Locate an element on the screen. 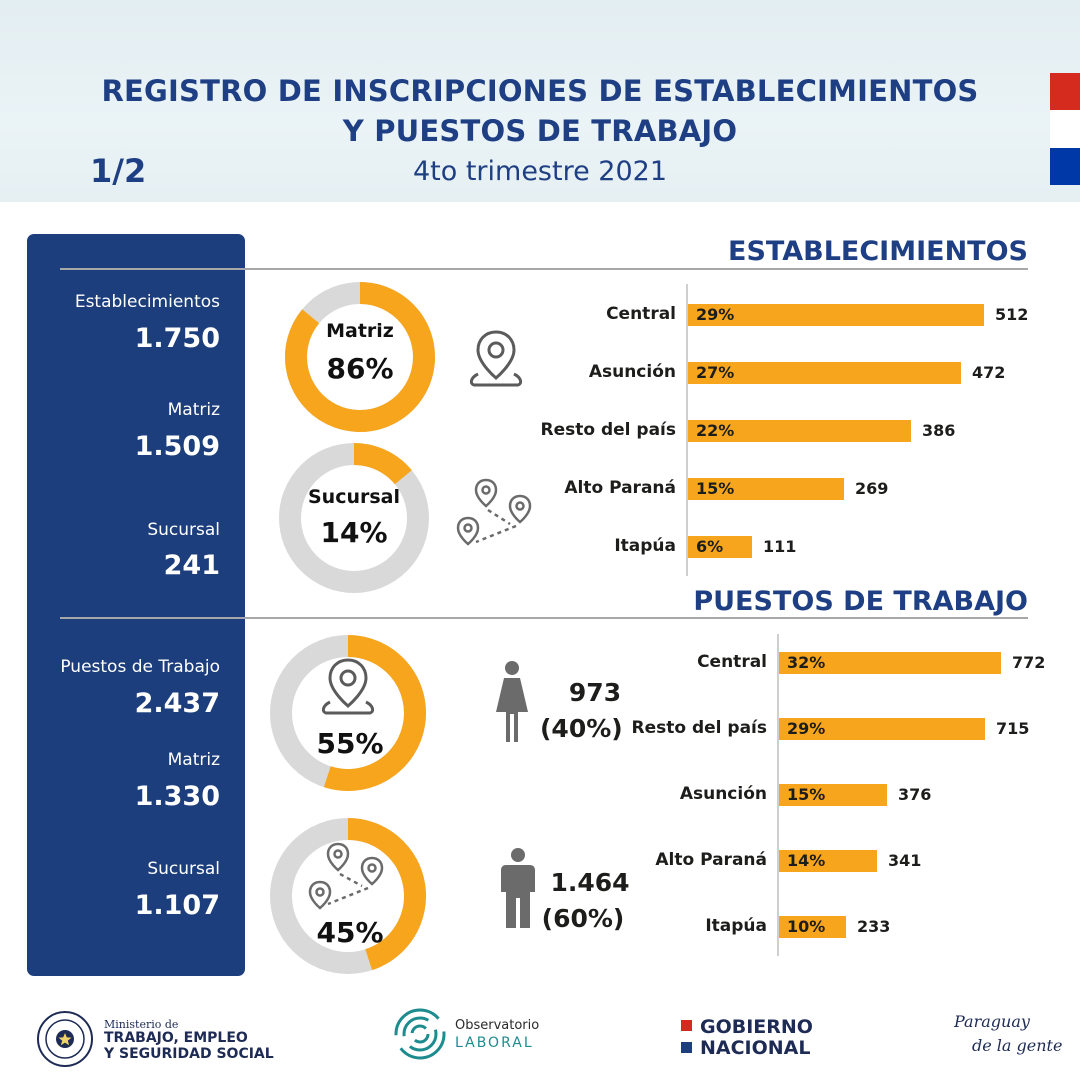 This screenshot has height=1080, width=1080. women-count: 973 is located at coordinates (595, 692).